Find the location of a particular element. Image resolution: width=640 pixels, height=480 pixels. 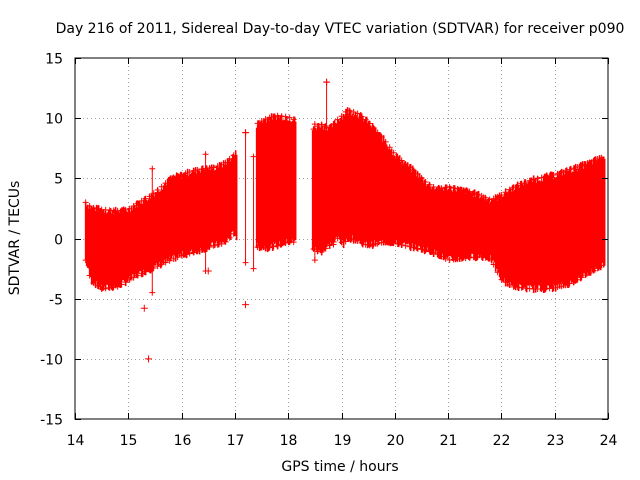

x-tick-label: 22 is located at coordinates (502, 441).